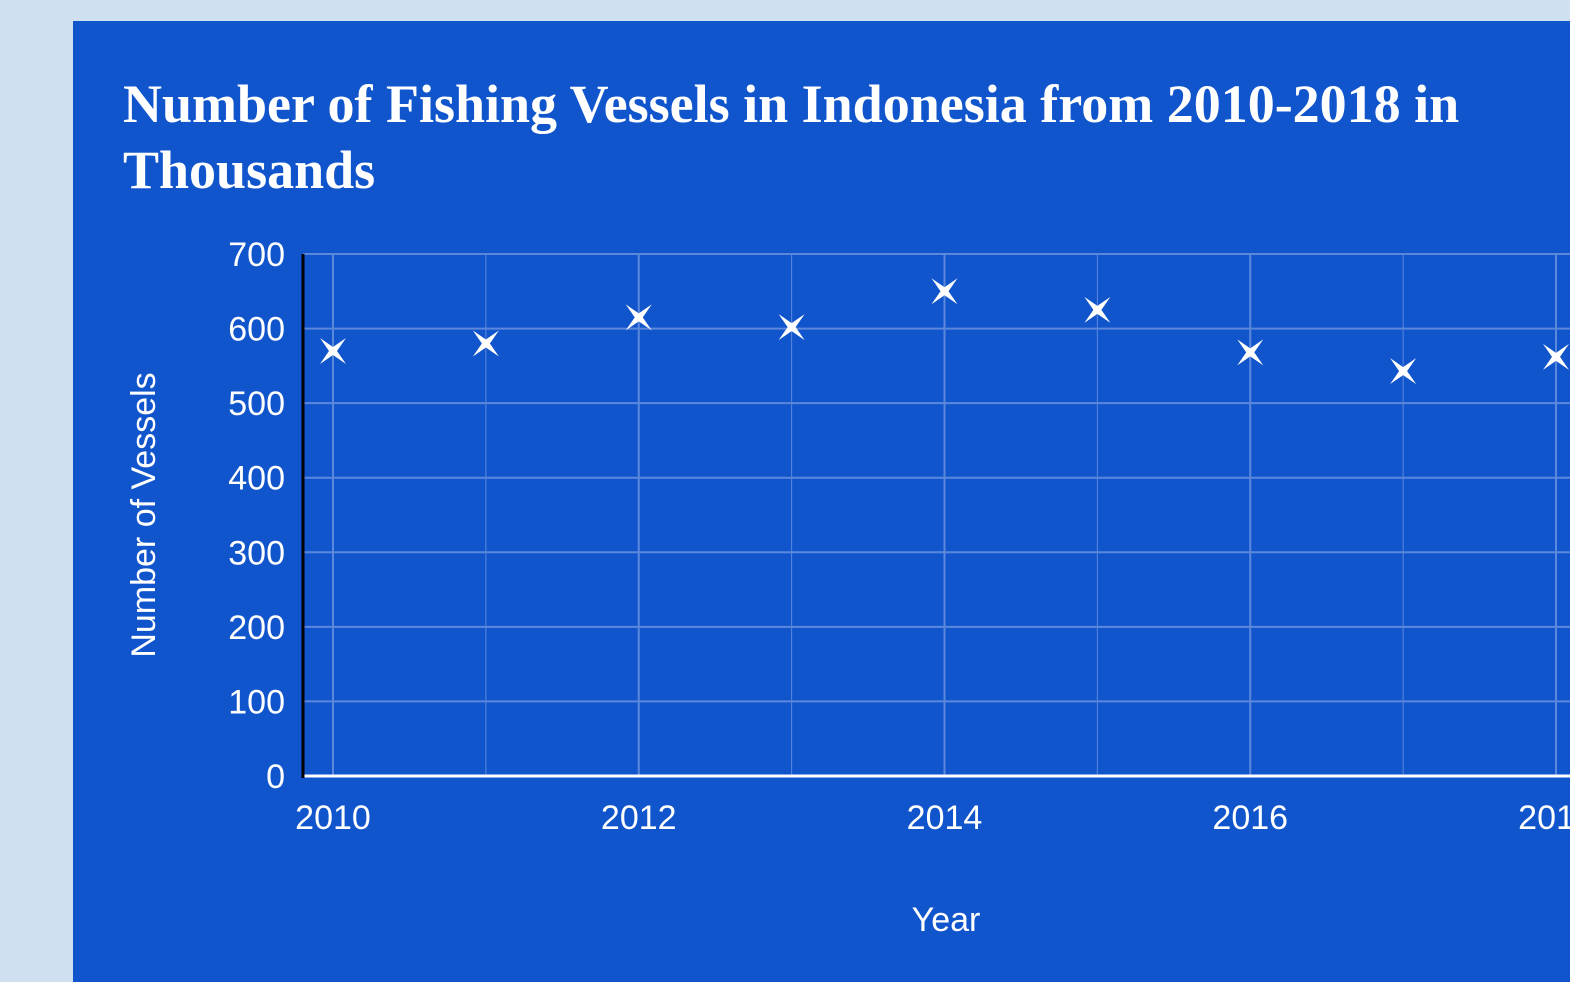 The height and width of the screenshot is (982, 1570). I want to click on y-tick-label-200: 200, so click(256, 628).